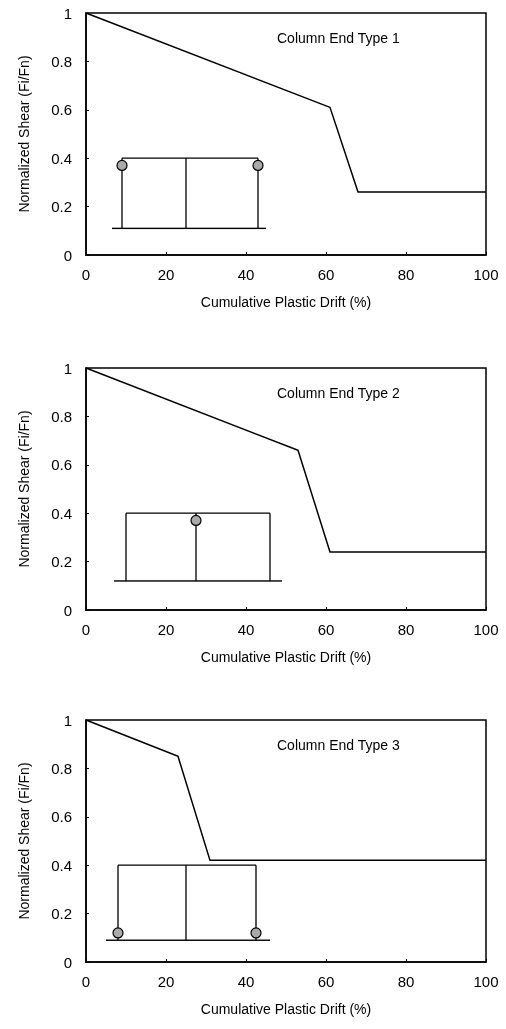 The width and height of the screenshot is (506, 1029). Describe the element at coordinates (338, 38) in the screenshot. I see `text: Column End Type 1` at that location.